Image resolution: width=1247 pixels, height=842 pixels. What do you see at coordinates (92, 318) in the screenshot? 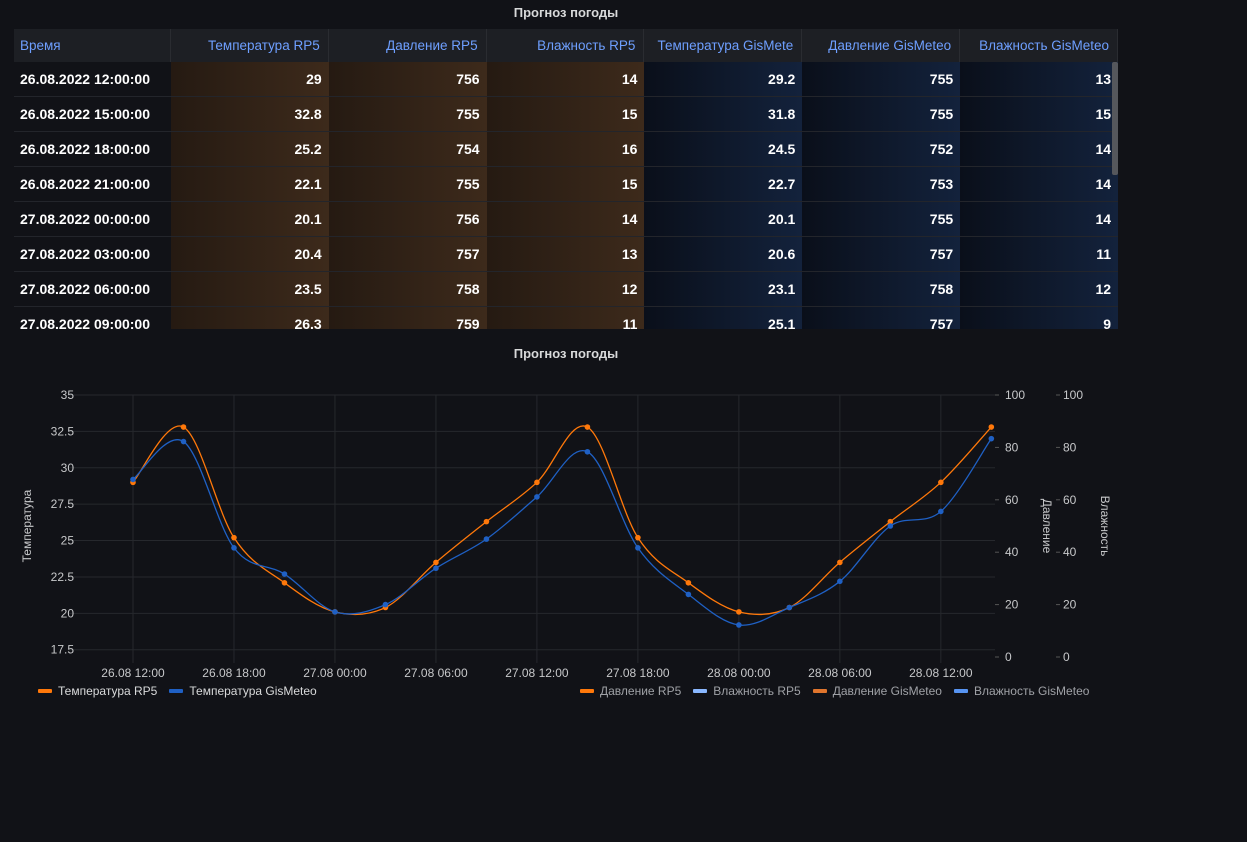
I see `table-cell: 27.08.2022 09:00:00` at bounding box center [92, 318].